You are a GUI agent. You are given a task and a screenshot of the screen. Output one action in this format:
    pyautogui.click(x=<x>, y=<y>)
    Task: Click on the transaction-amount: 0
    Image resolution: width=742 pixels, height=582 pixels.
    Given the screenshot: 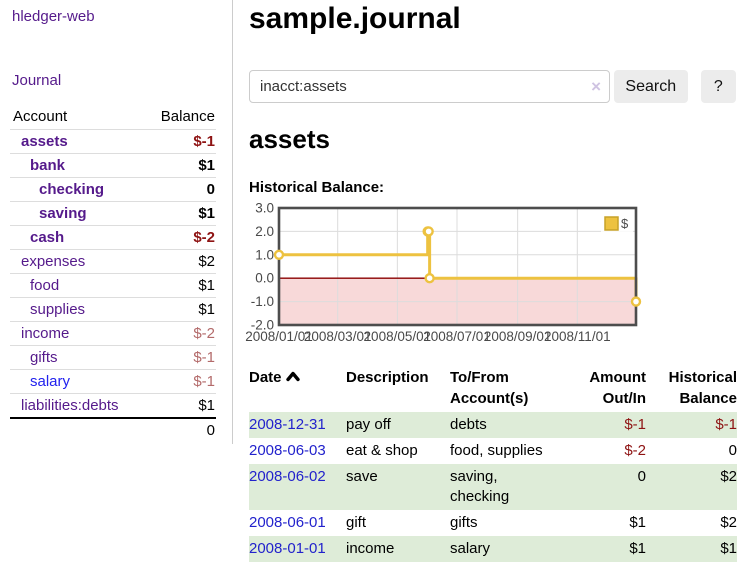 What is the action you would take?
    pyautogui.click(x=641, y=476)
    